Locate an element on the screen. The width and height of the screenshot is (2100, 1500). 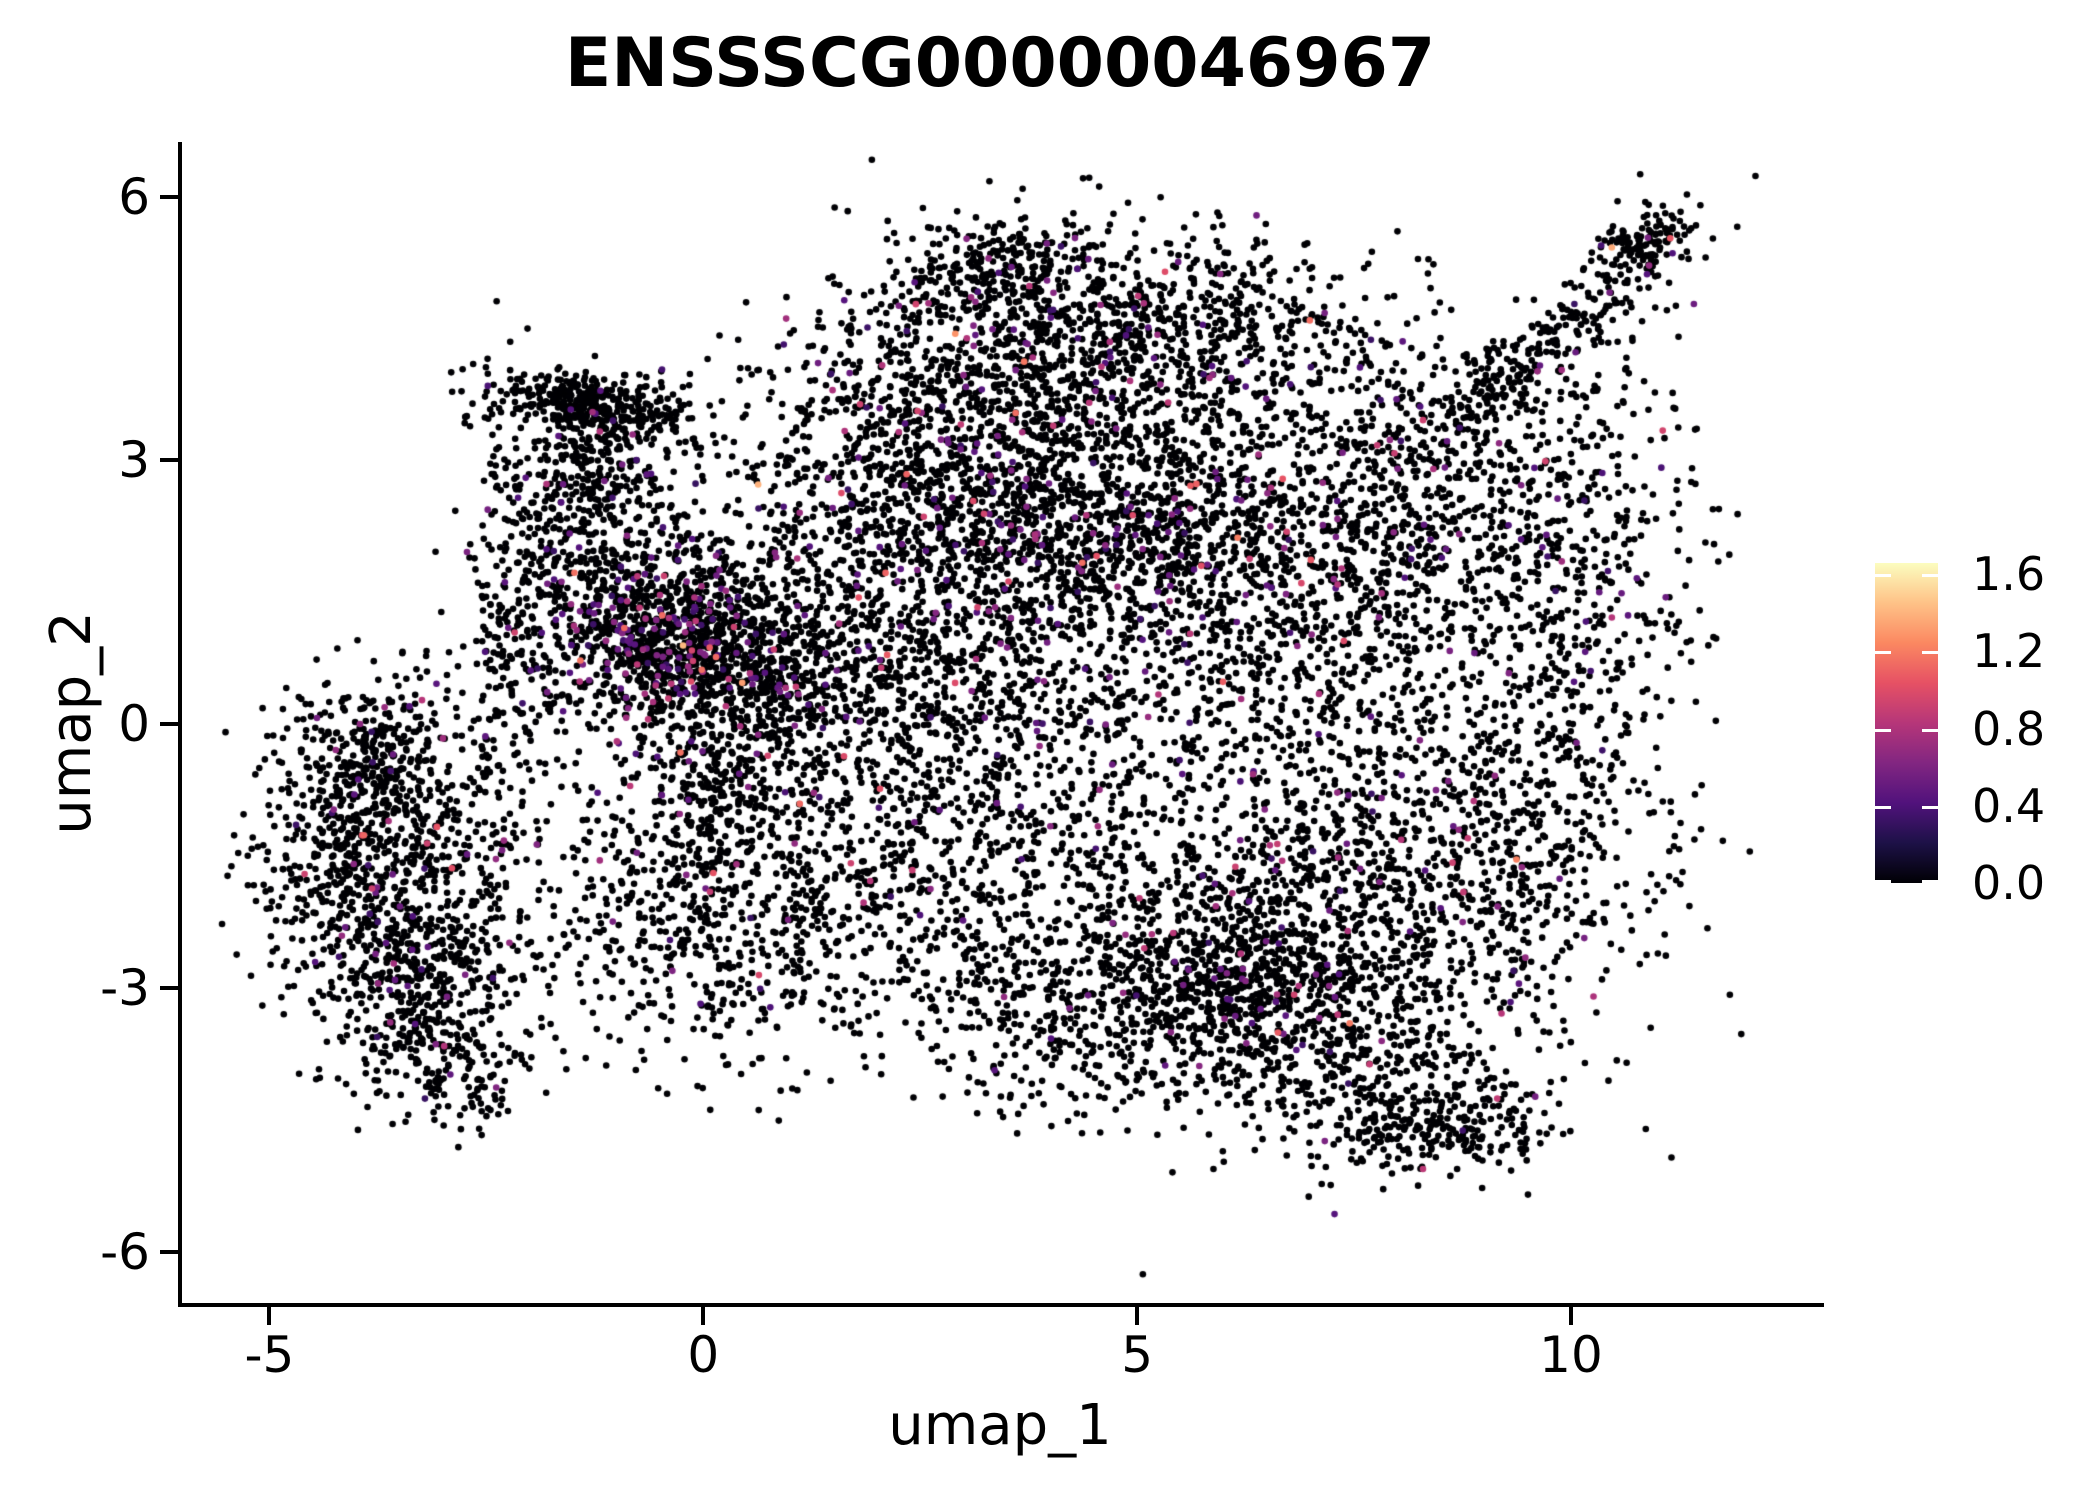
expression-colorbar is located at coordinates (1906, 723).